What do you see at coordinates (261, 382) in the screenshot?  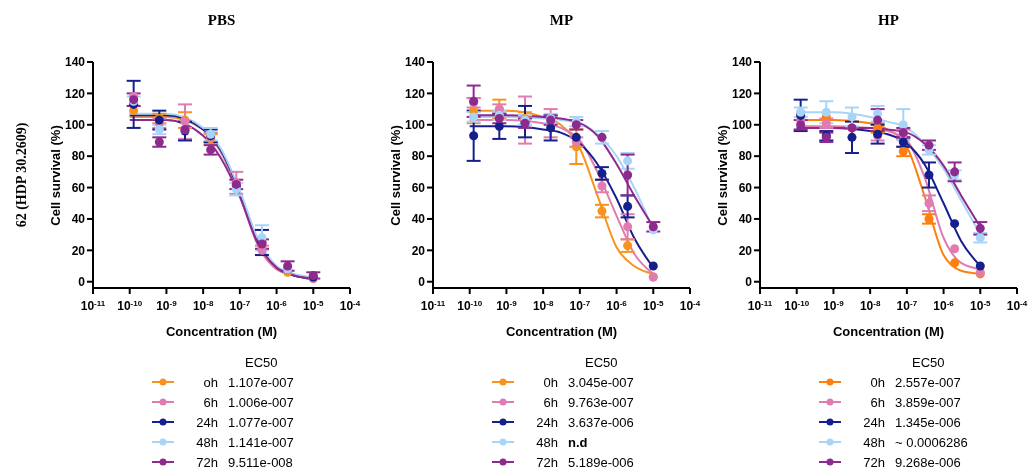 I see `text: 1.107e-007` at bounding box center [261, 382].